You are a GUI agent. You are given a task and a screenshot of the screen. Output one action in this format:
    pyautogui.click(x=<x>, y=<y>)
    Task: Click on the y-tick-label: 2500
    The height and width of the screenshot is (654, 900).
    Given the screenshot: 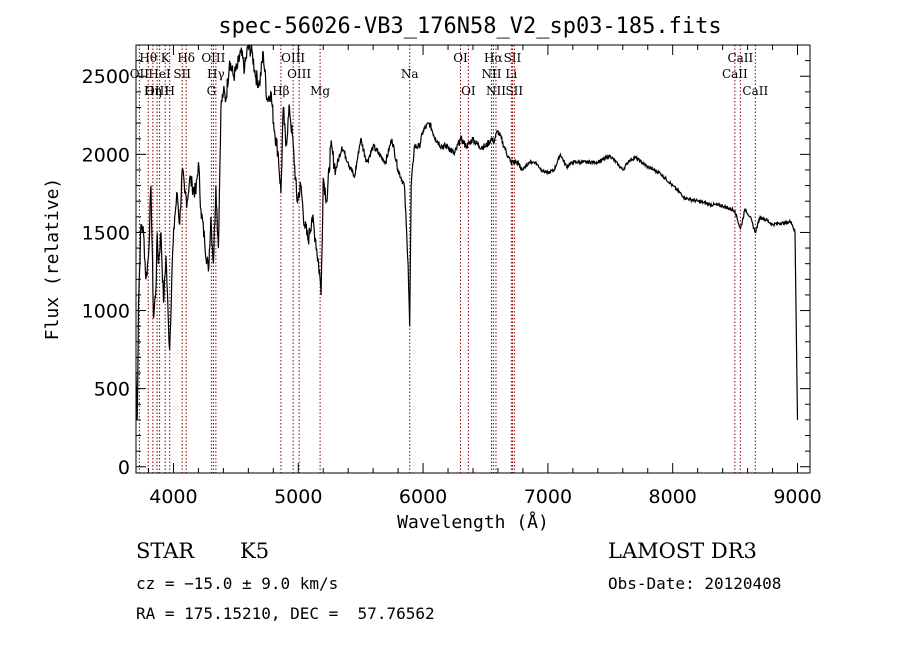 What is the action you would take?
    pyautogui.click(x=106, y=77)
    